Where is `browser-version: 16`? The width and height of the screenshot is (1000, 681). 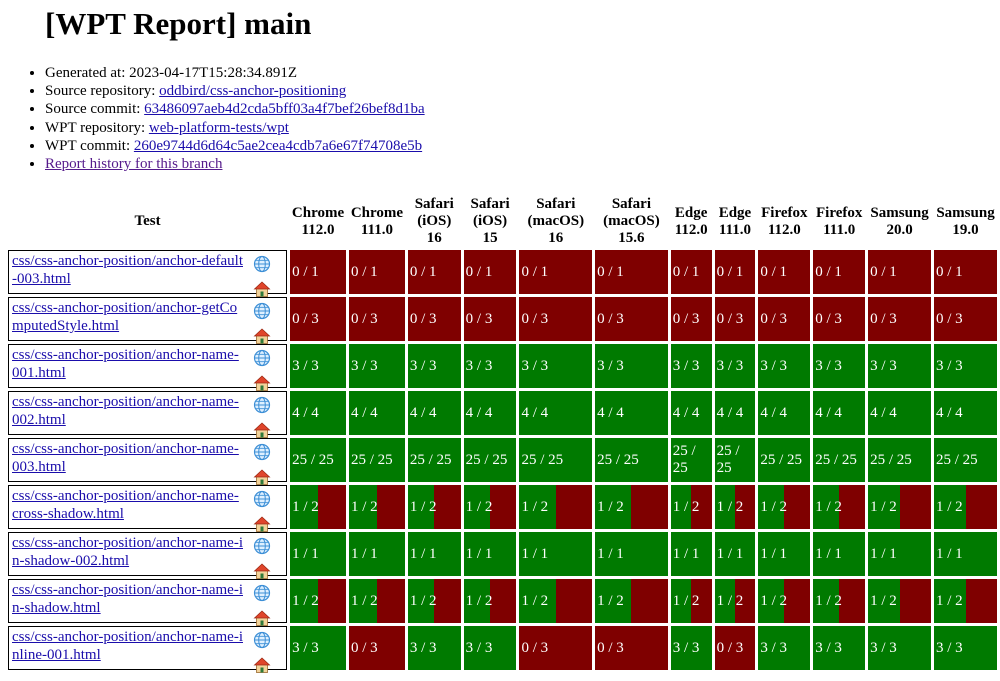 browser-version: 16 is located at coordinates (556, 238).